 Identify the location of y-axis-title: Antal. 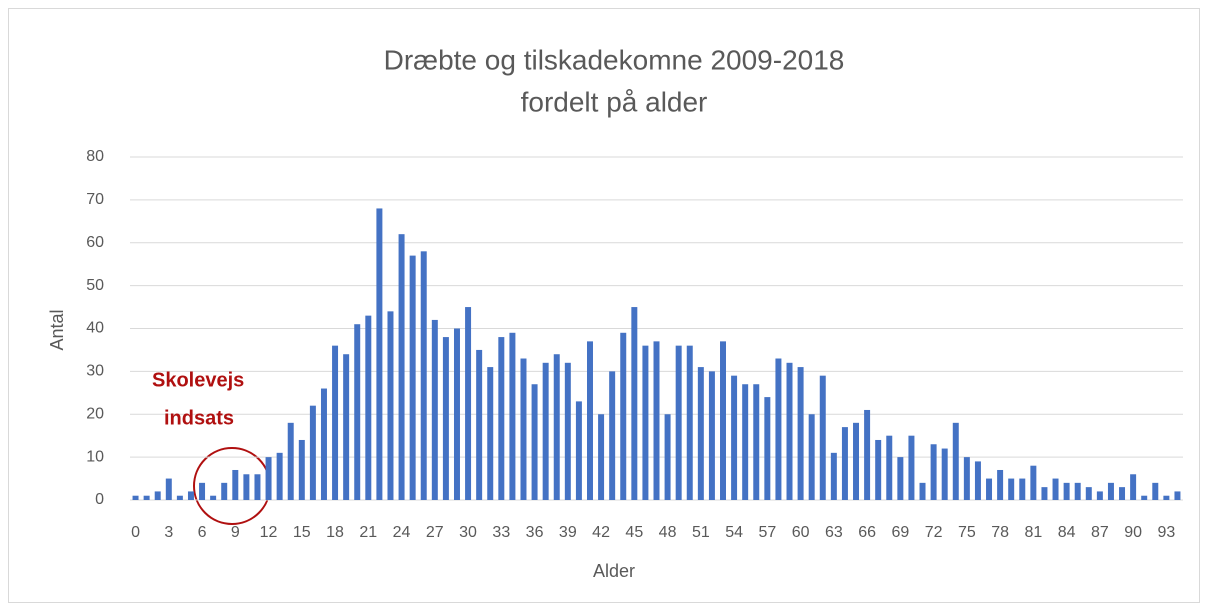
(57, 329).